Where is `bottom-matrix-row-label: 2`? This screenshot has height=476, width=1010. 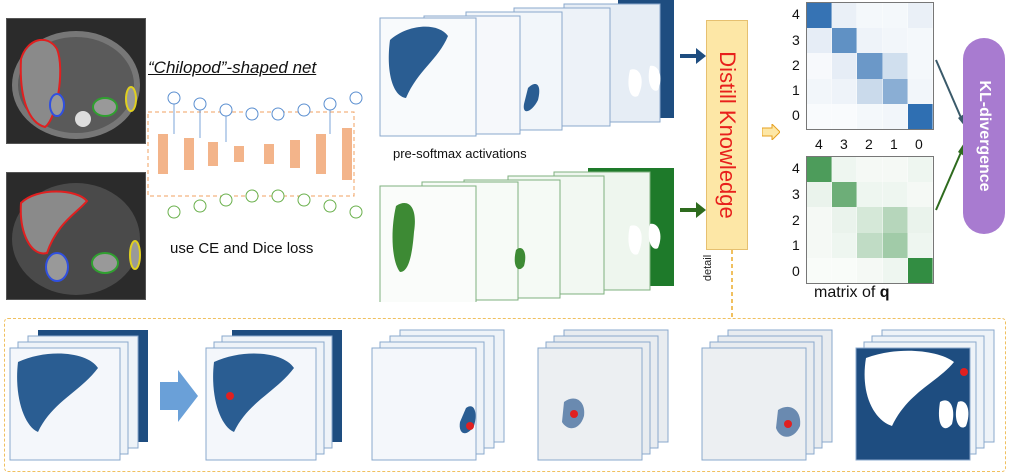 bottom-matrix-row-label: 2 is located at coordinates (796, 220).